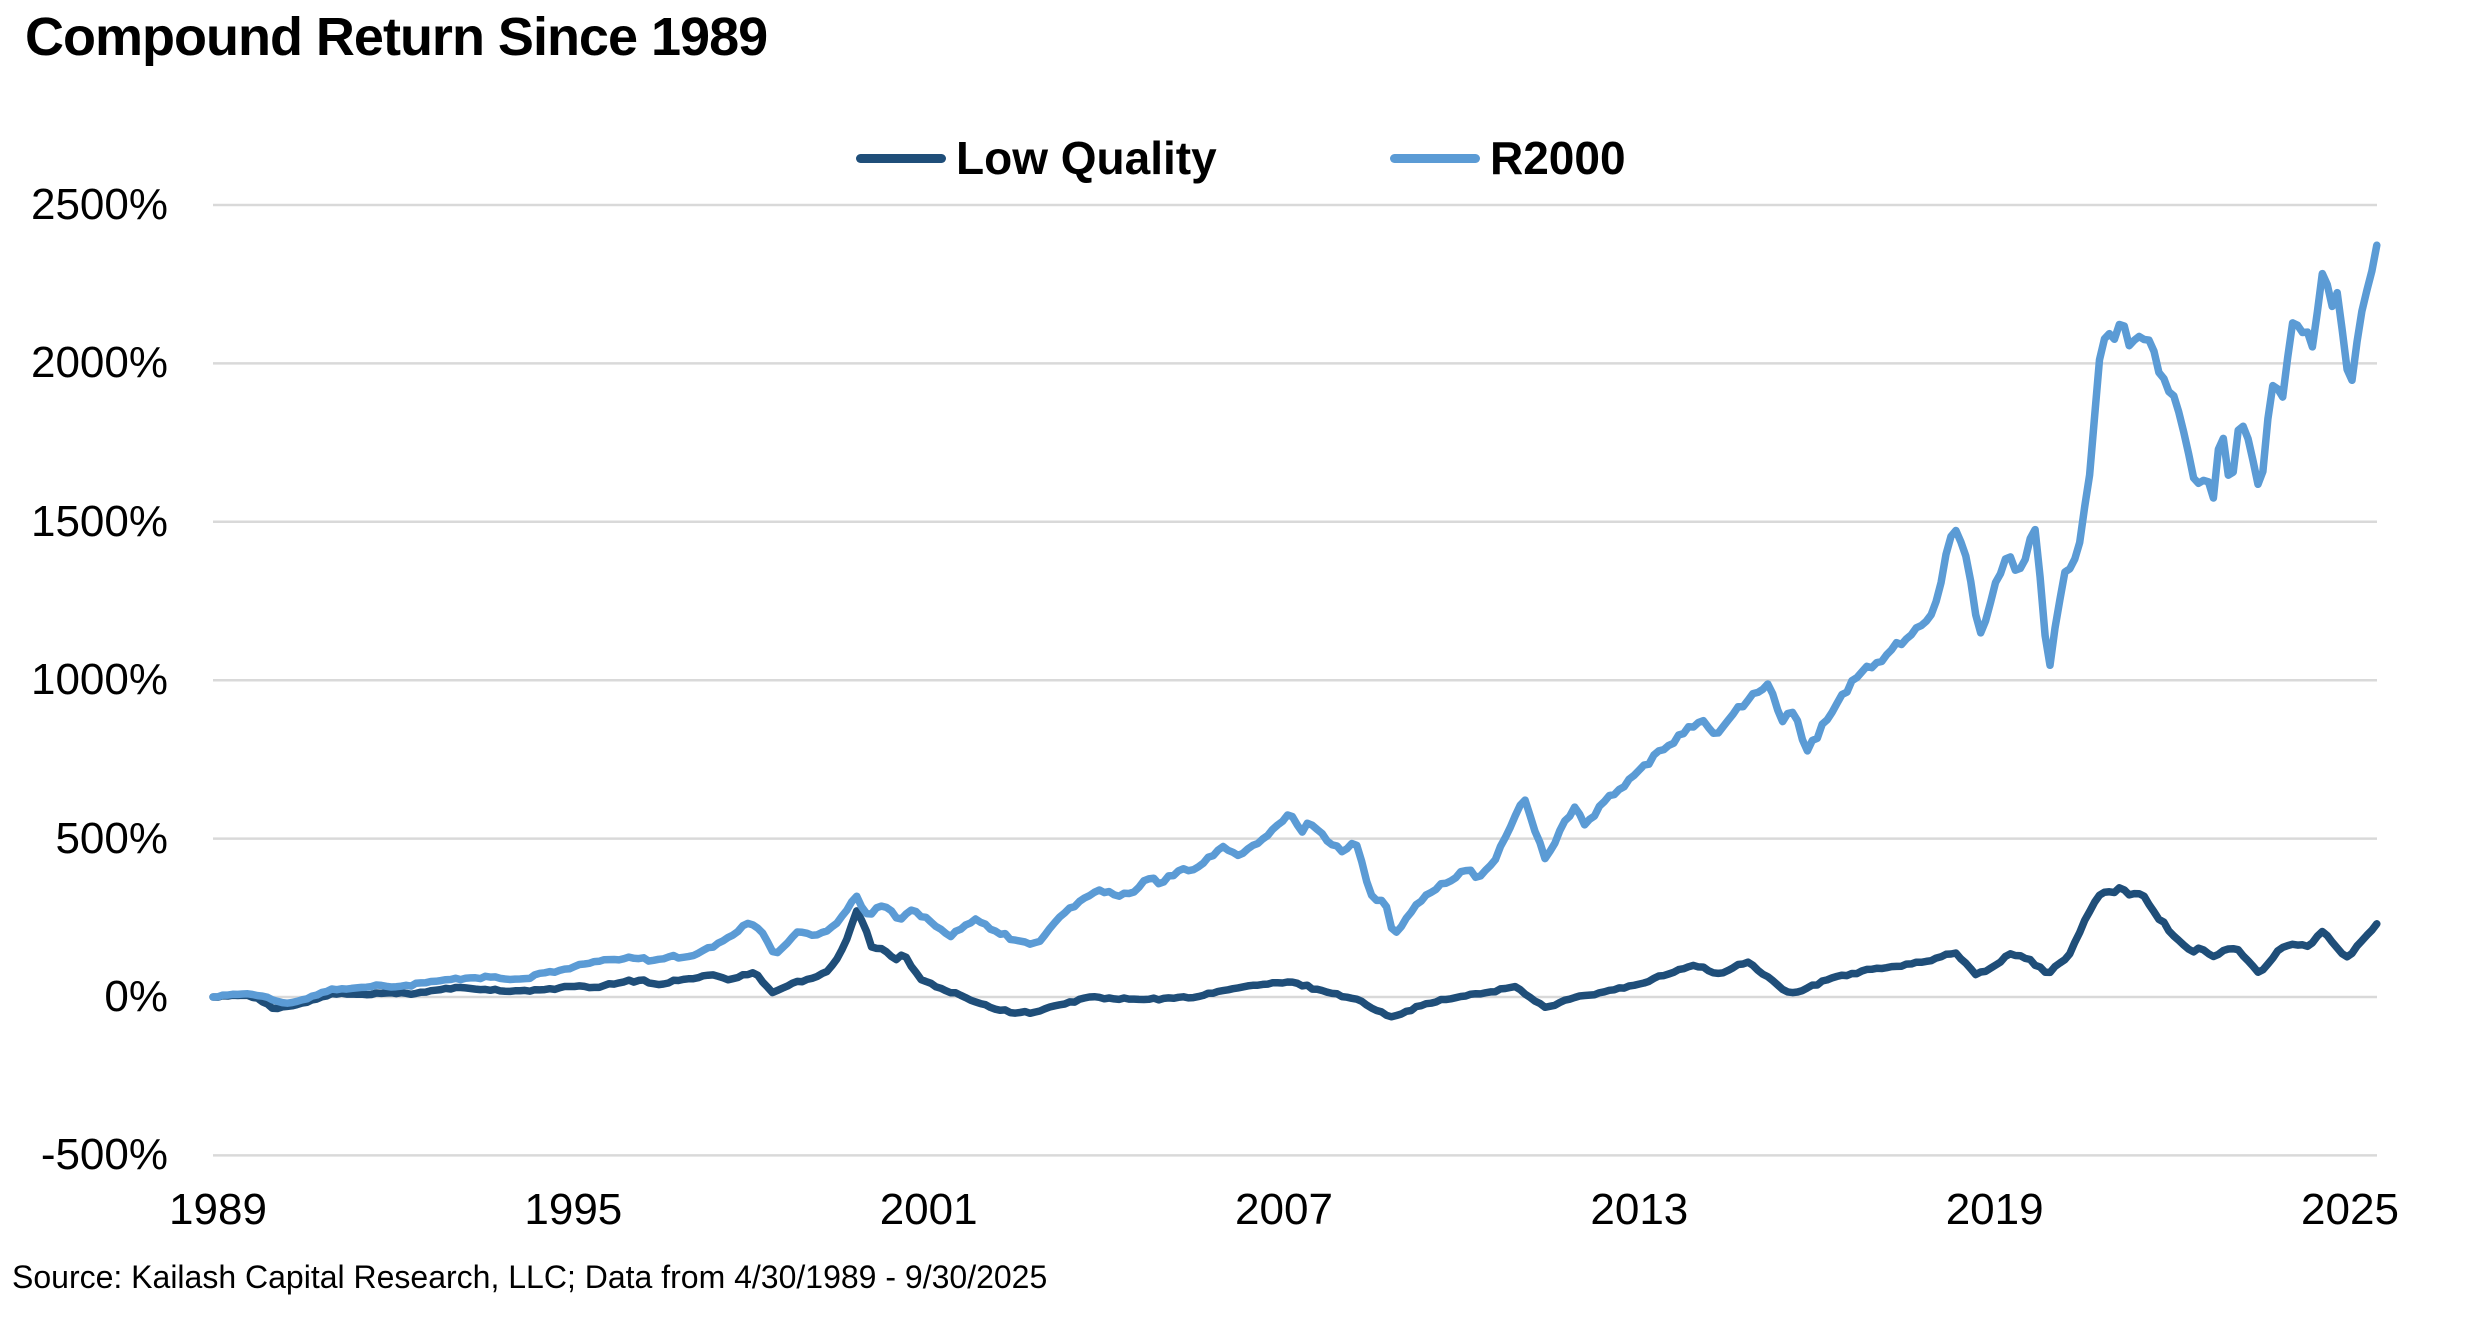 This screenshot has width=2475, height=1320. I want to click on x-tick-label: 2013, so click(1639, 1209).